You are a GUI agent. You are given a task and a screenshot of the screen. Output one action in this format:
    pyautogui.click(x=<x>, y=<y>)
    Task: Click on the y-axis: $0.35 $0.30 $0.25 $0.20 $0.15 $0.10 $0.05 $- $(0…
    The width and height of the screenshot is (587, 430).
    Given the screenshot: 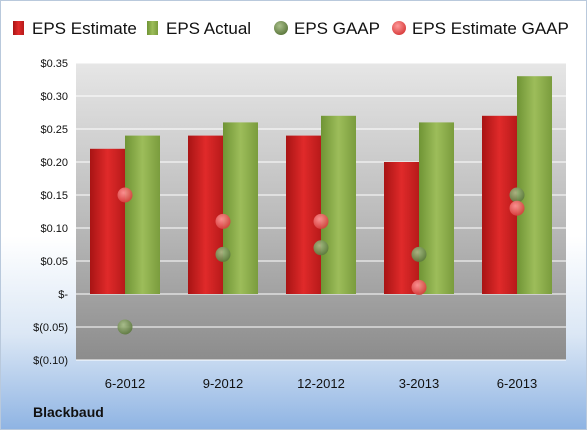 What is the action you would take?
    pyautogui.click(x=50, y=212)
    